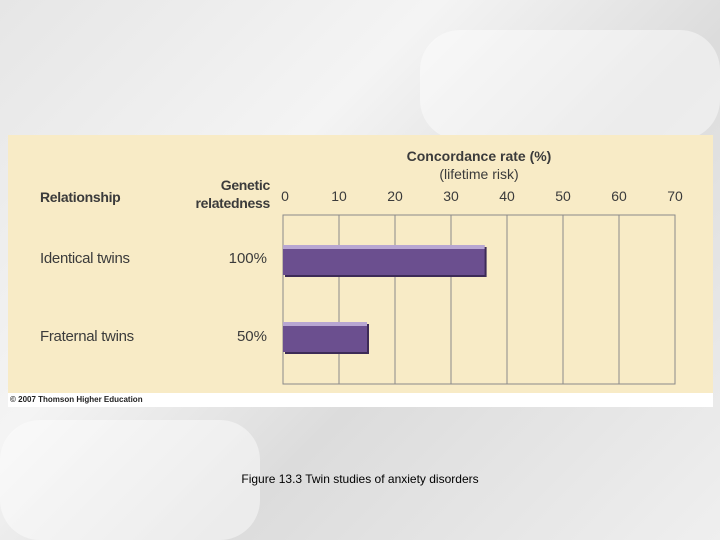 Image resolution: width=720 pixels, height=540 pixels. I want to click on row-label-identical: Identical twins, so click(85, 258).